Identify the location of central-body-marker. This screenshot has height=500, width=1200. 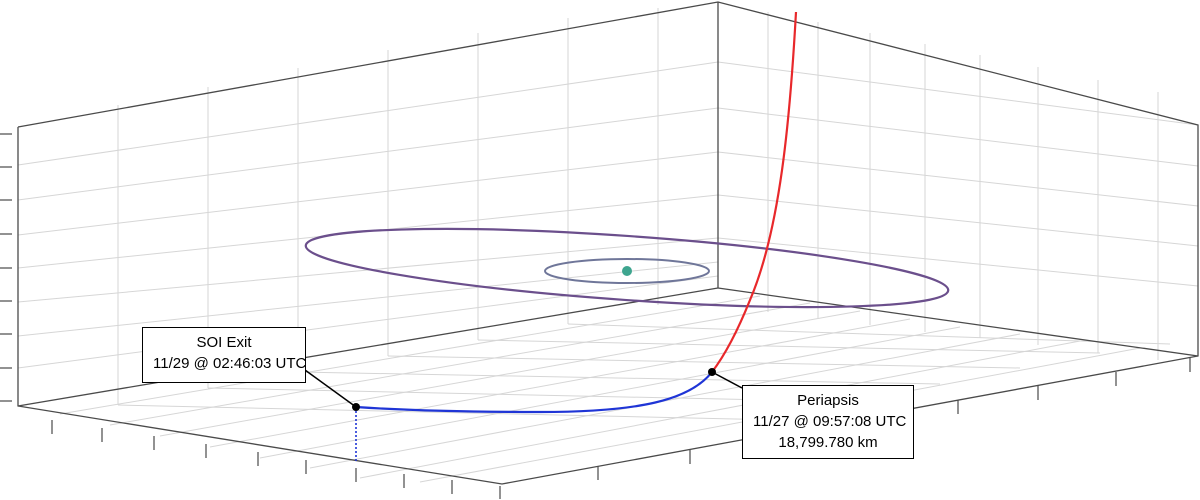
(627, 271).